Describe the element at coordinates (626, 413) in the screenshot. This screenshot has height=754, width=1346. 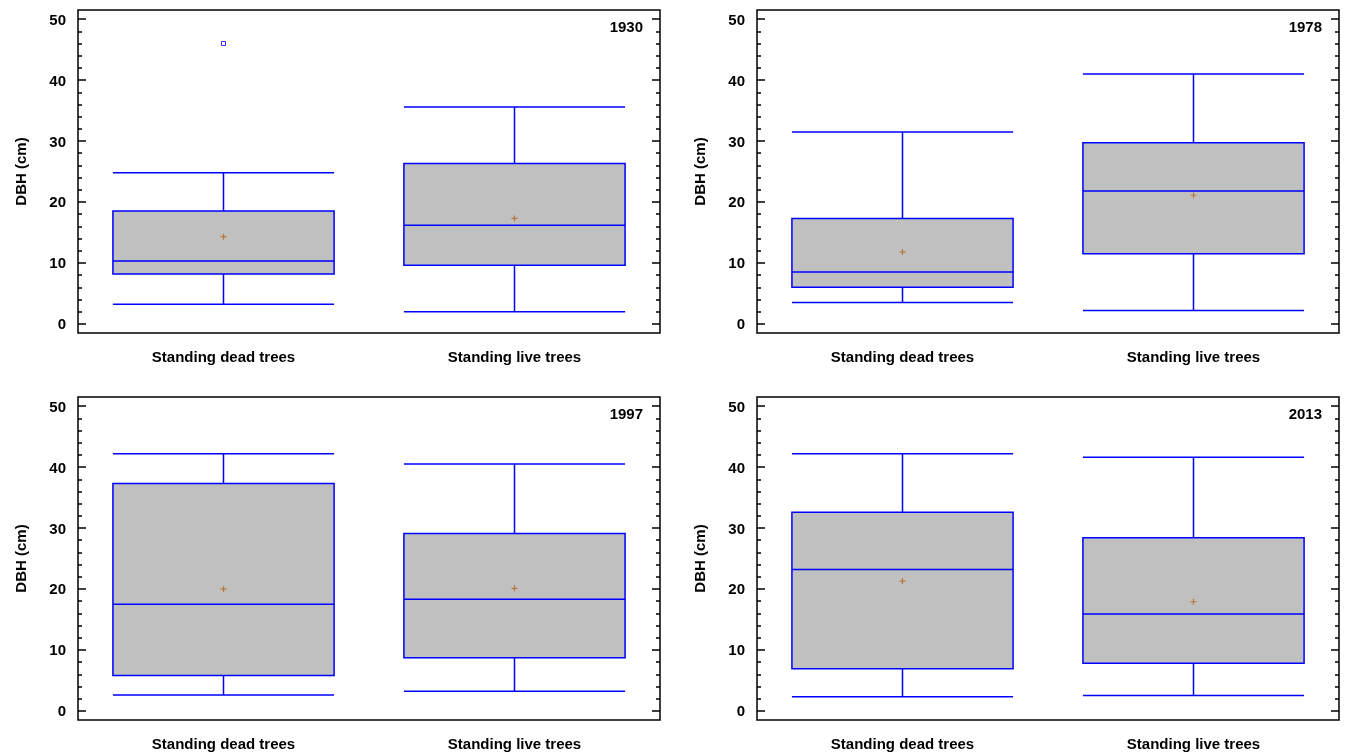
I see `text: 1997` at that location.